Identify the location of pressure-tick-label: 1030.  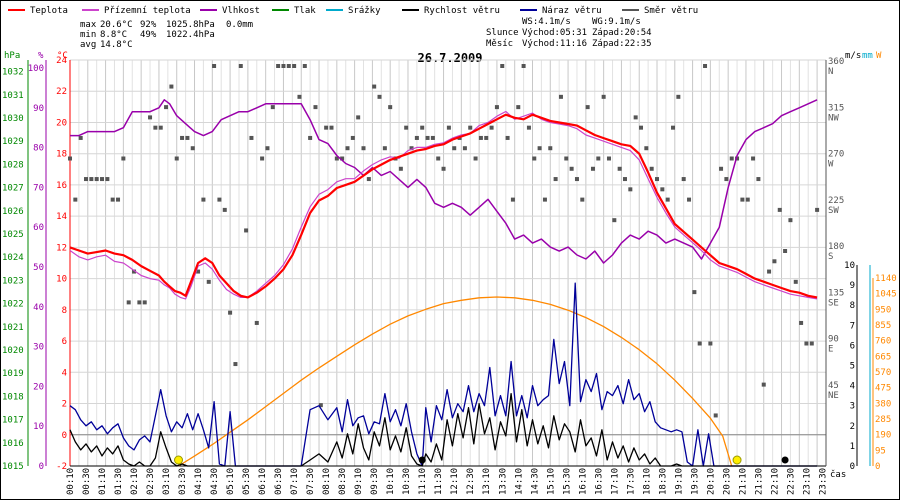
(13, 119).